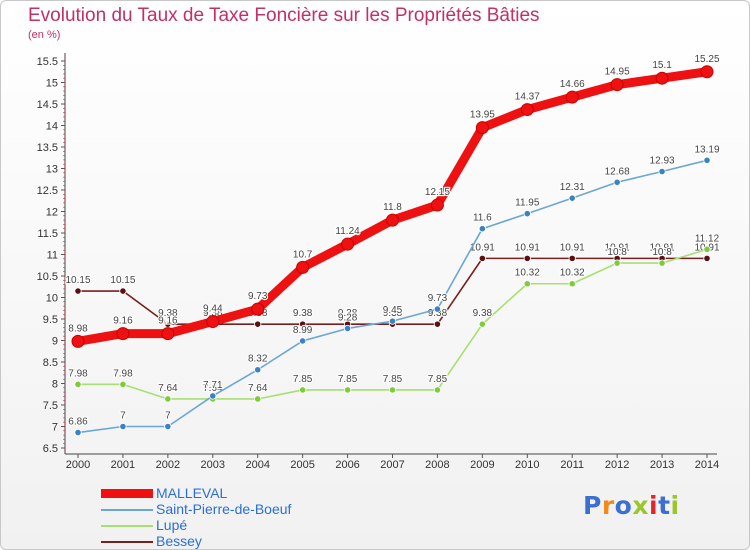  What do you see at coordinates (50, 406) in the screenshot?
I see `y-tick-label: 7.5` at bounding box center [50, 406].